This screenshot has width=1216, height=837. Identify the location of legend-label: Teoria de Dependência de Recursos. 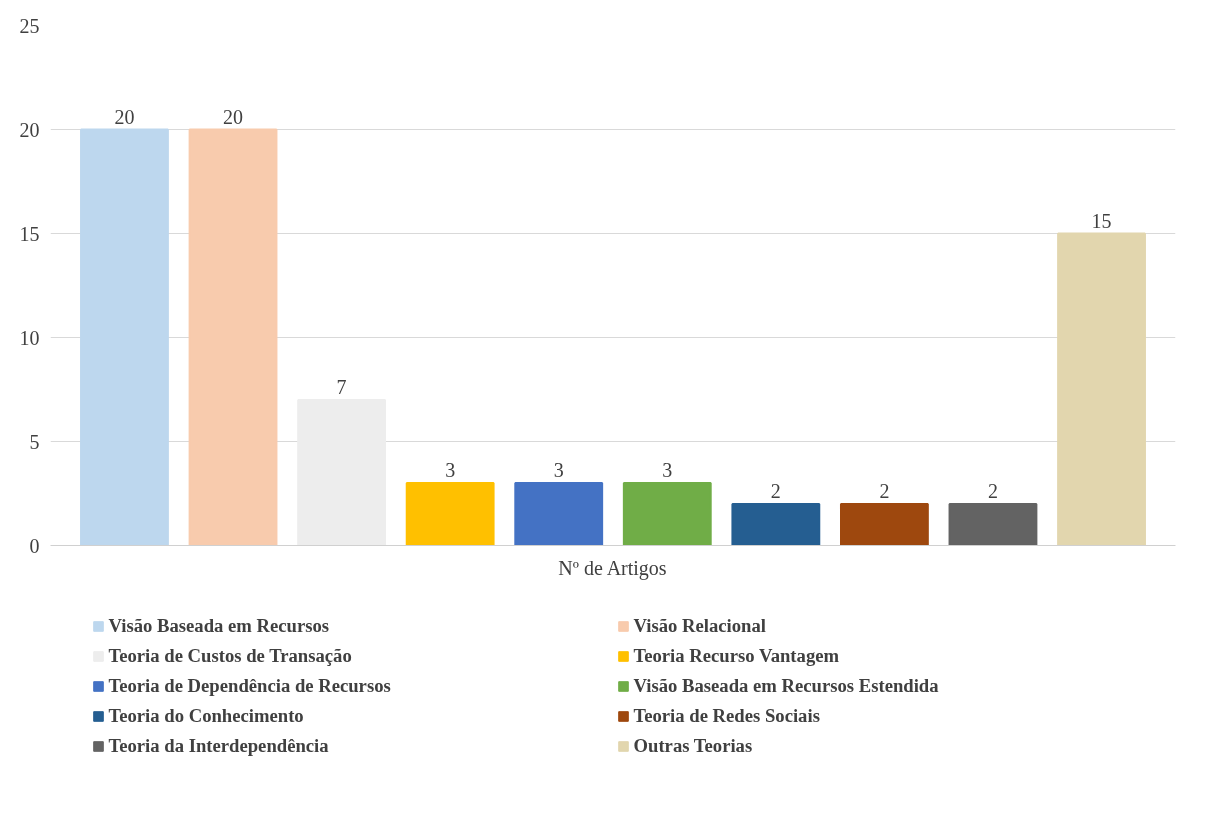
(250, 686).